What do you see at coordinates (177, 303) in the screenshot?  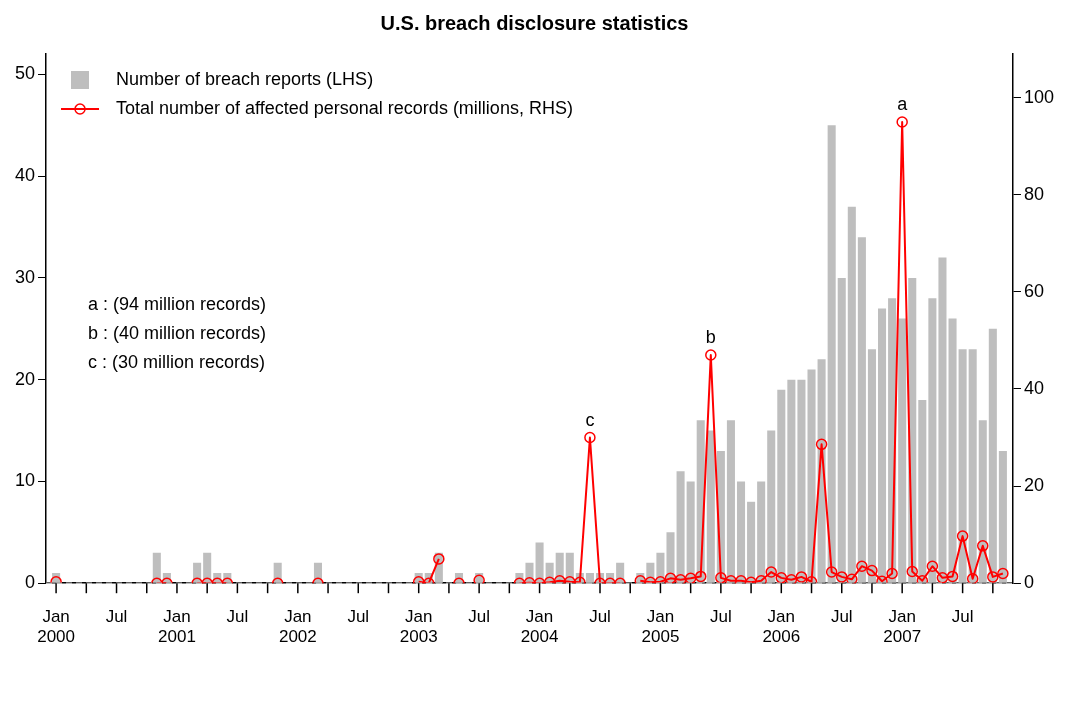 I see `annotation: a : (94 million records)` at bounding box center [177, 303].